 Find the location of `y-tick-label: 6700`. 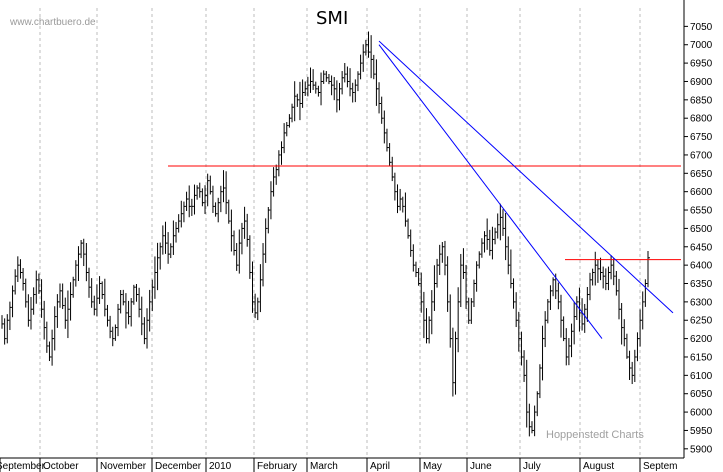

y-tick-label: 6700 is located at coordinates (701, 155).